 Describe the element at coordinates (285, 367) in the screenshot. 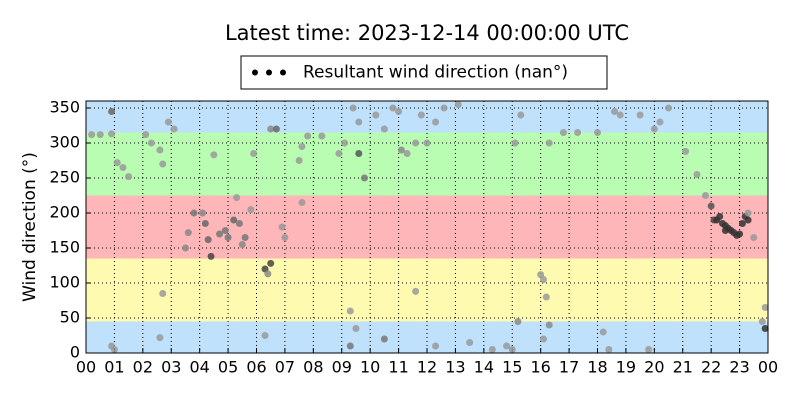

I see `x-tick-label: 07` at that location.